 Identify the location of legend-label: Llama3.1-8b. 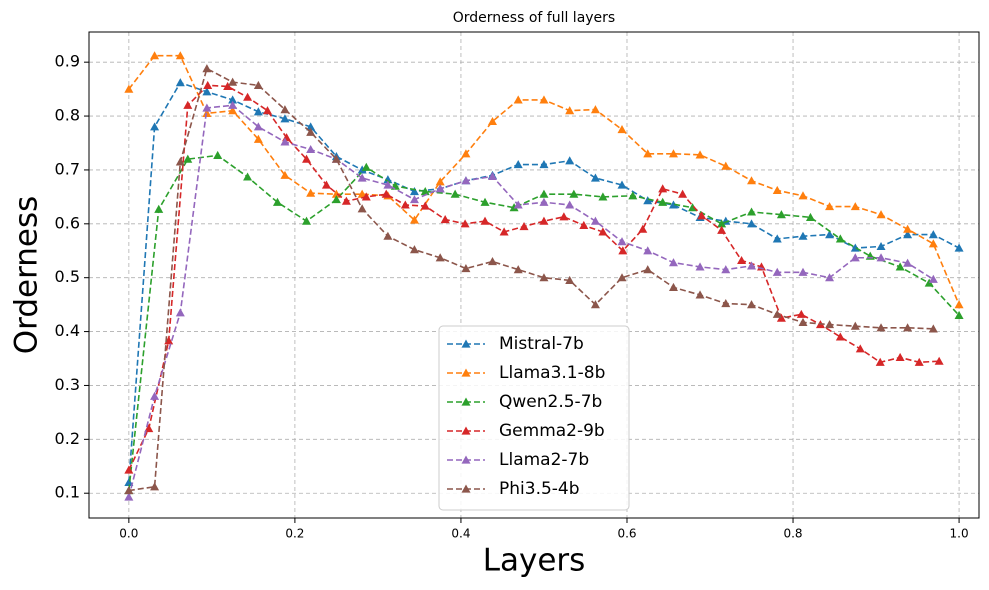
(552, 373).